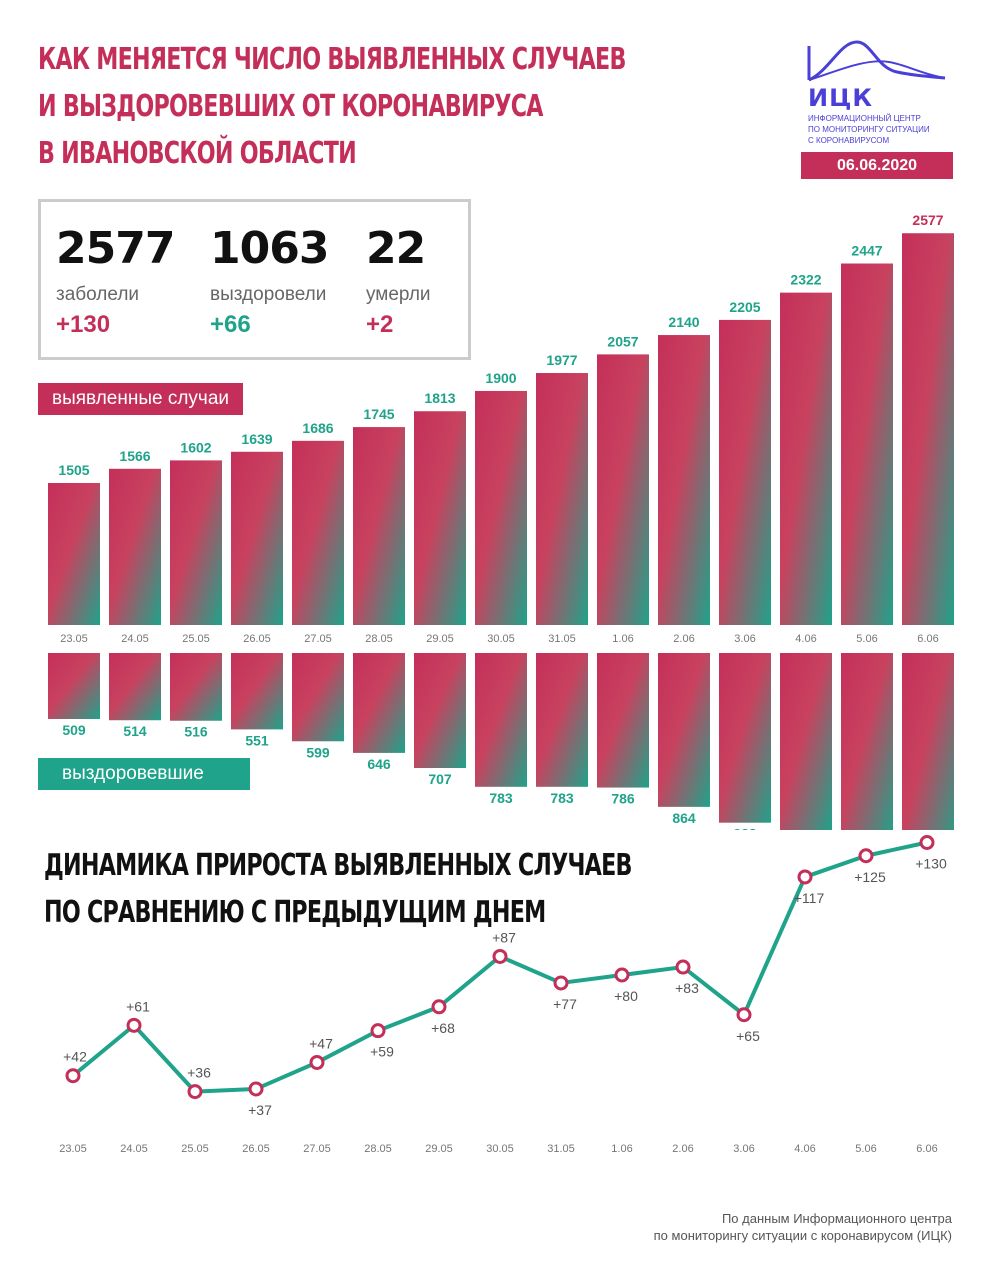 The height and width of the screenshot is (1280, 993). What do you see at coordinates (876, 61) in the screenshot?
I see `logo-wave-icon` at bounding box center [876, 61].